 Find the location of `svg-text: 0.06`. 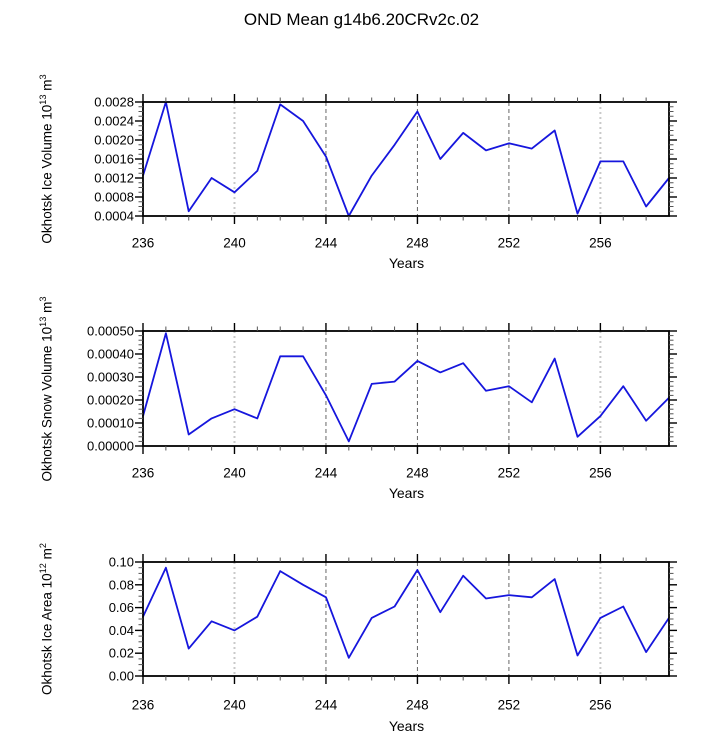

svg-text: 0.06 is located at coordinates (121, 607).